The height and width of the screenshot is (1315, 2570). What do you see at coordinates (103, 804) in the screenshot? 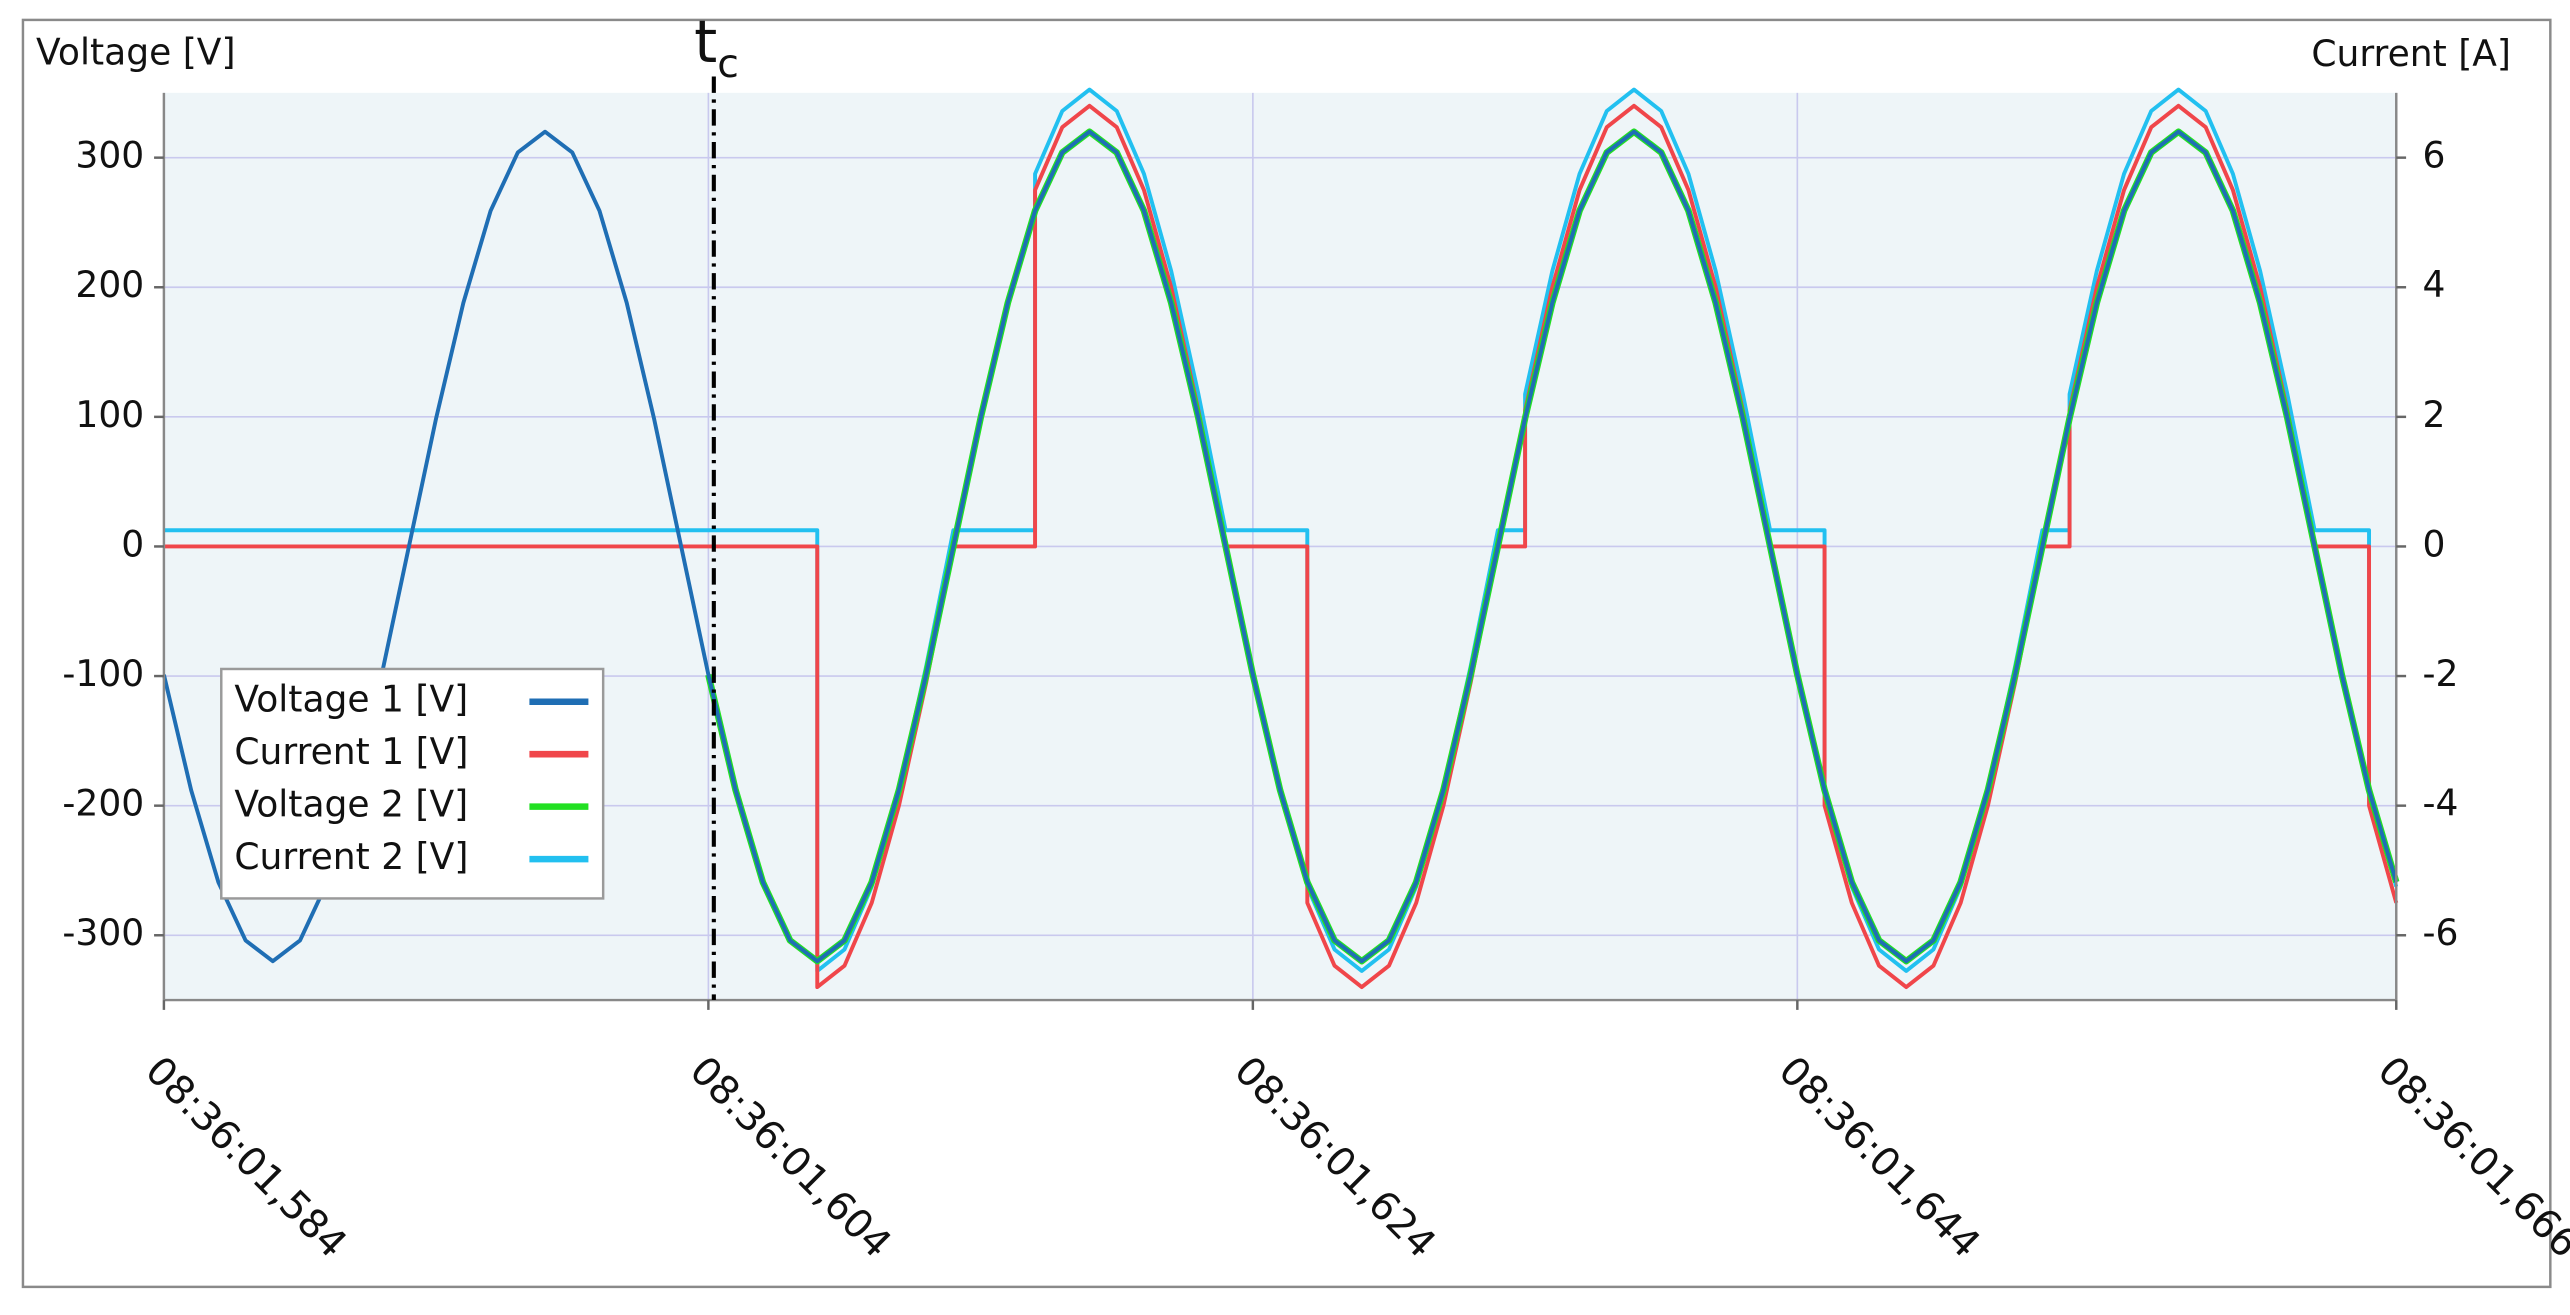
I see `y-tick-label: -200` at bounding box center [103, 804].